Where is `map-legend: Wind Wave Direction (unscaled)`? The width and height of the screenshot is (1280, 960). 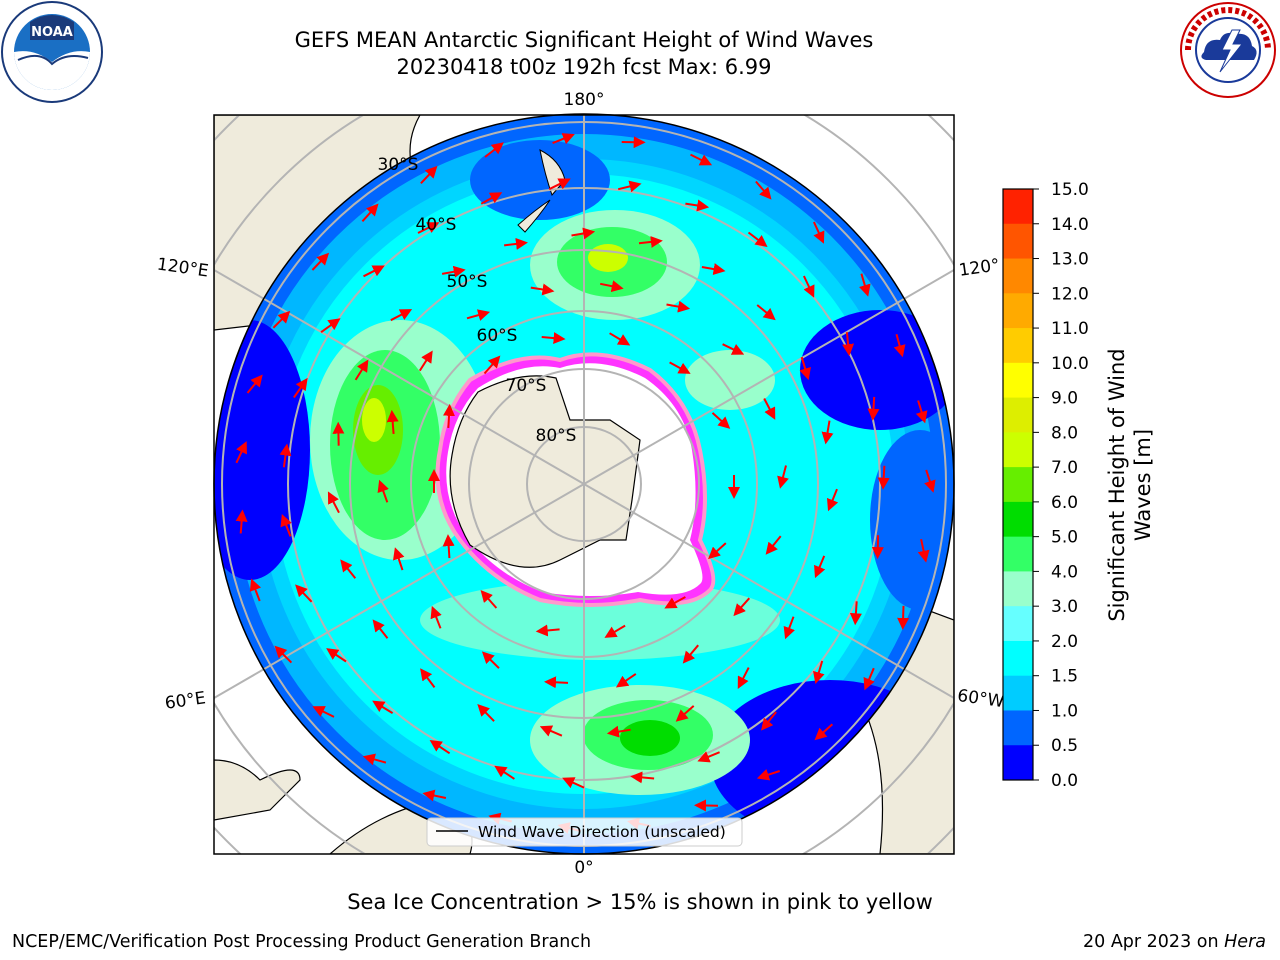
map-legend: Wind Wave Direction (unscaled) is located at coordinates (584, 832).